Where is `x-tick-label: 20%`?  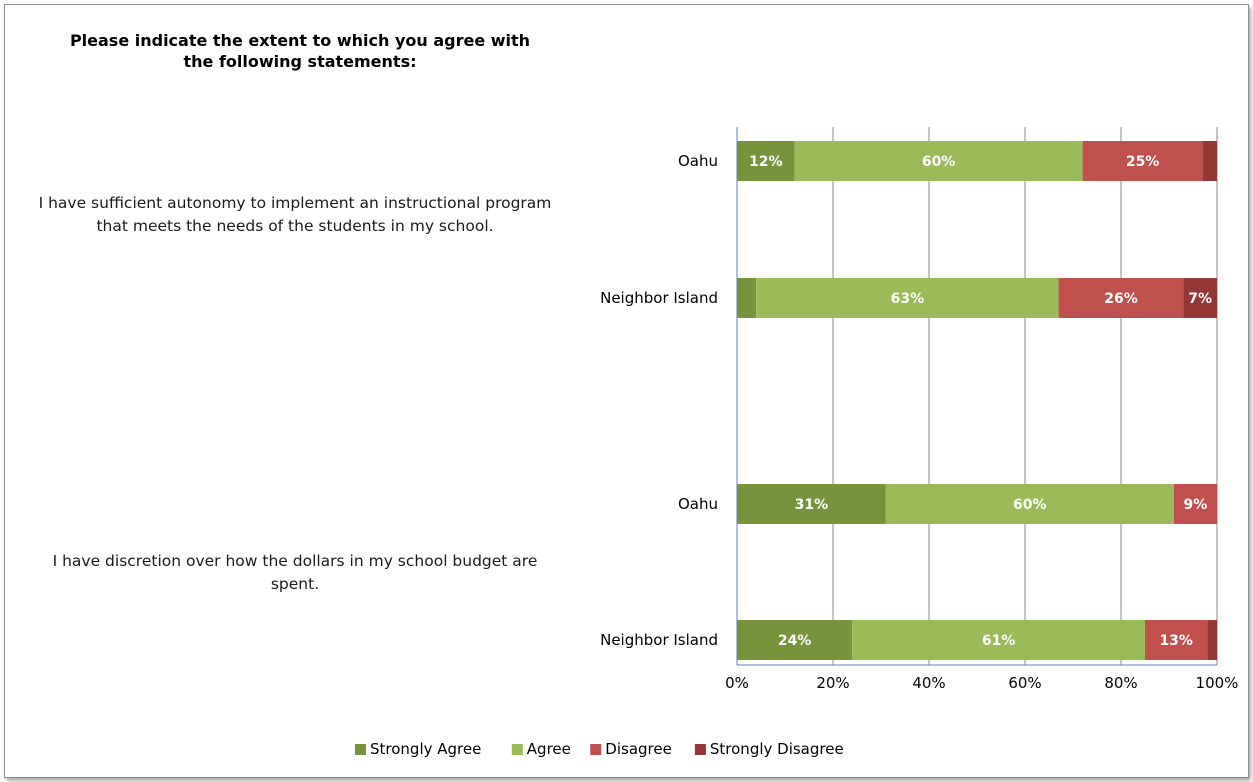 x-tick-label: 20% is located at coordinates (832, 683).